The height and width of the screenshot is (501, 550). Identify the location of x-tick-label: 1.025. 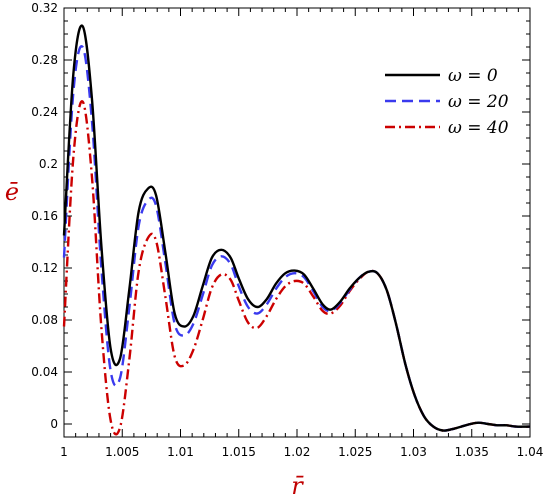
(355, 452).